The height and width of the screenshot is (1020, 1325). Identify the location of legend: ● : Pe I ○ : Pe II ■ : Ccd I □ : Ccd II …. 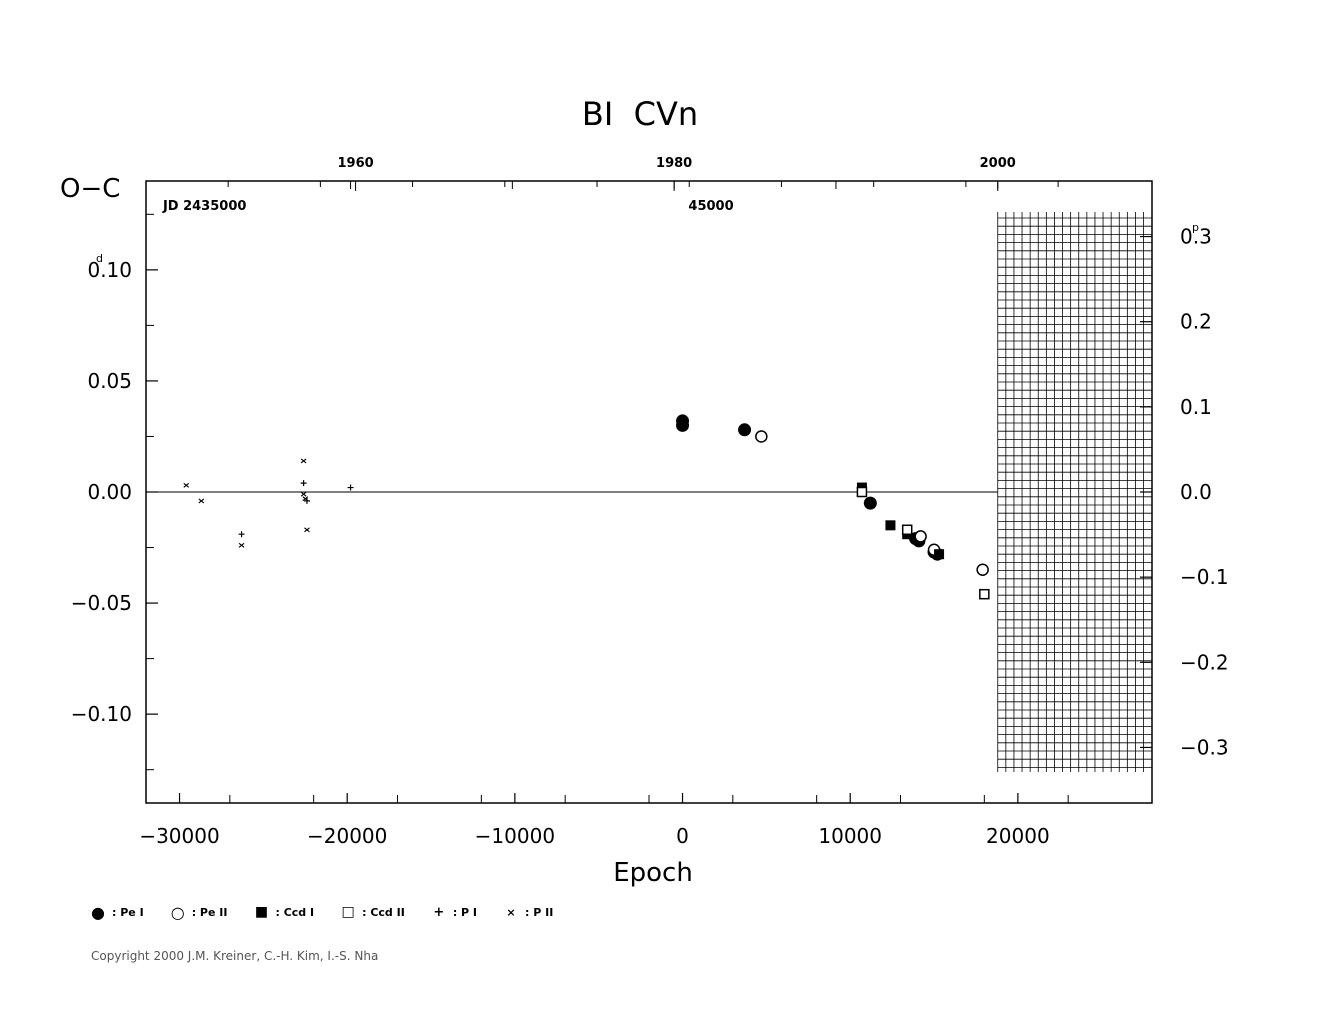
(334, 912).